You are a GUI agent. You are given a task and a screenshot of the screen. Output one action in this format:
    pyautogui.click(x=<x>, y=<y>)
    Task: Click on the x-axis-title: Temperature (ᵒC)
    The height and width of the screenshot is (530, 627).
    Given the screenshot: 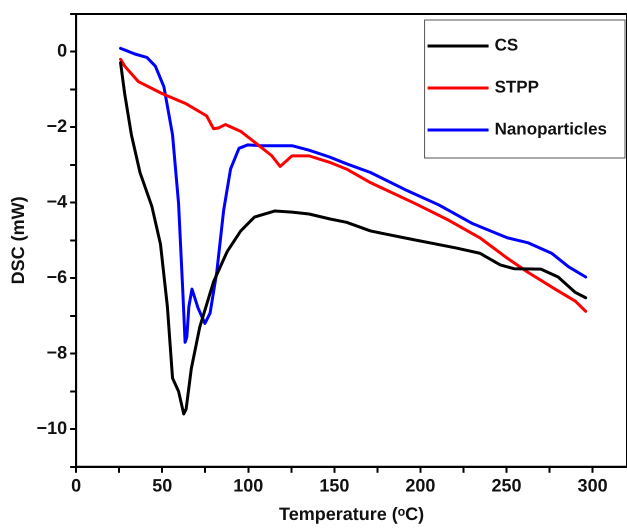 What is the action you would take?
    pyautogui.click(x=351, y=514)
    